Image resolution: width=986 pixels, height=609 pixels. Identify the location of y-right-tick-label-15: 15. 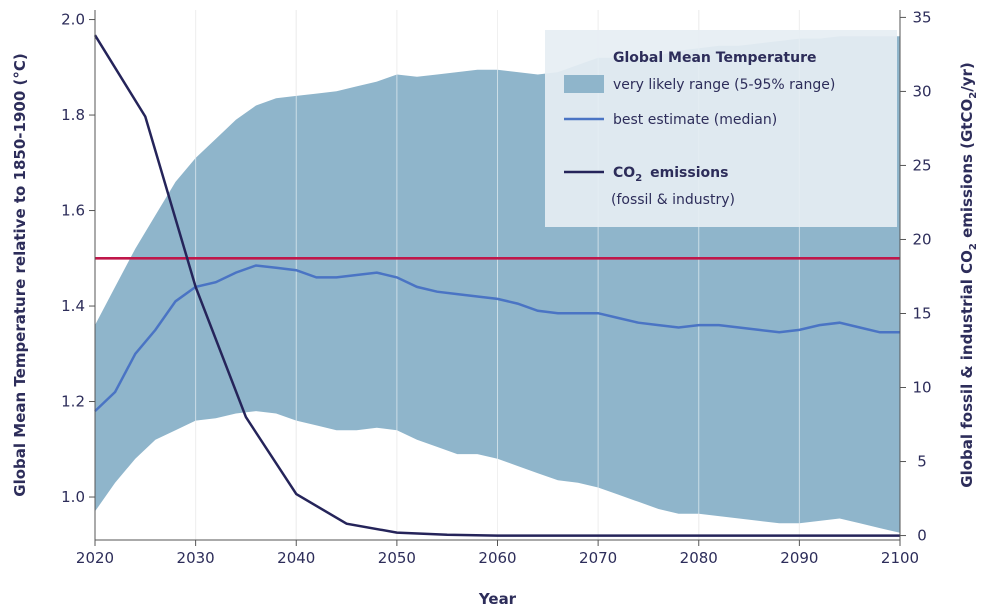
(921, 313).